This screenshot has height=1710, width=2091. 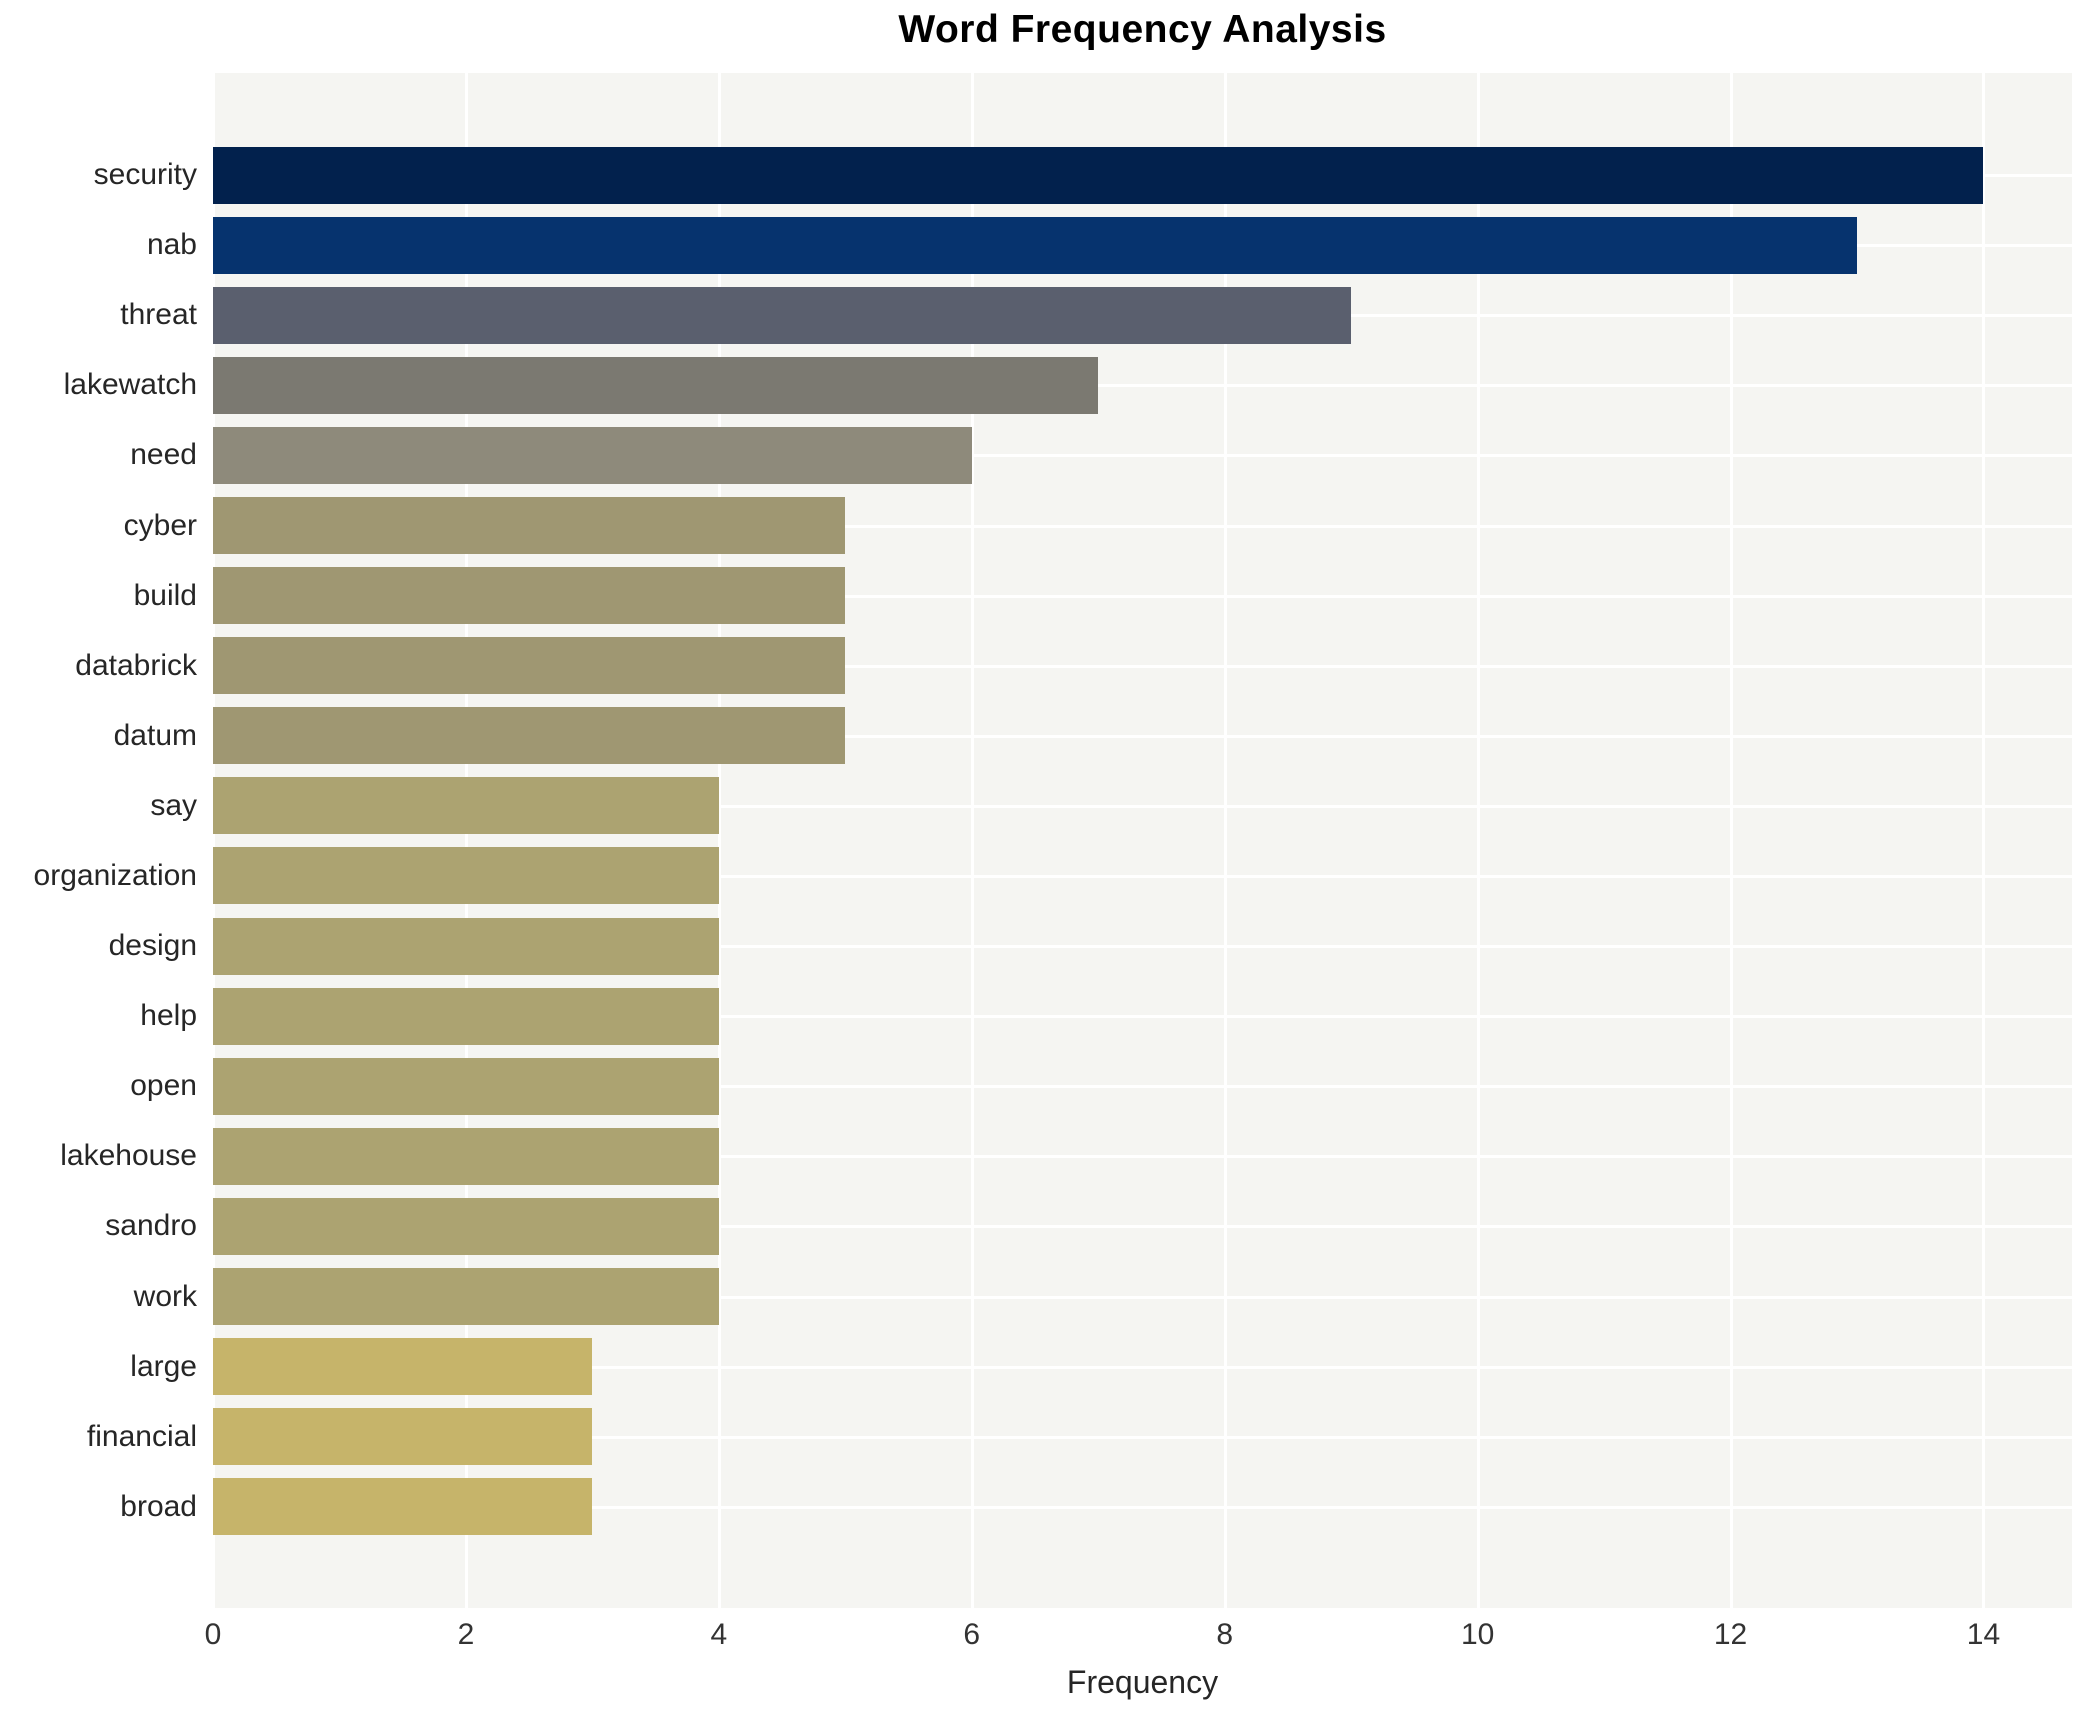 I want to click on y-axis-category-label: organization, so click(x=115, y=875).